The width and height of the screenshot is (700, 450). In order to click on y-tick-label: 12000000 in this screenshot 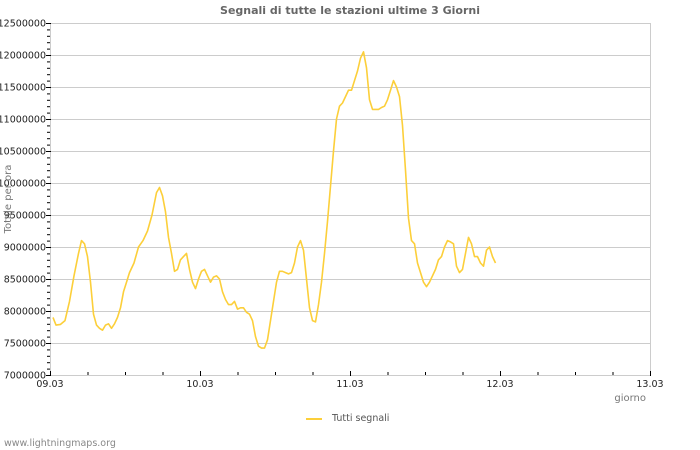, I will do `click(23, 56)`.